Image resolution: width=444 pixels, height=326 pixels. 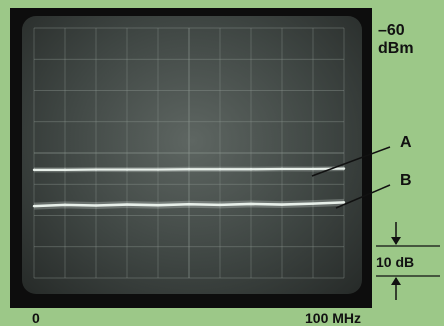 I want to click on x-axis-end-label: 100 MHz, so click(x=333, y=318).